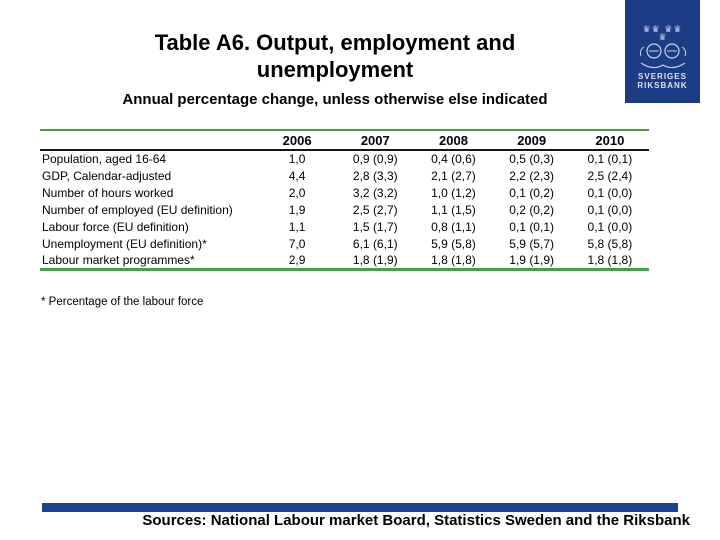 This screenshot has height=540, width=720. I want to click on cell-value: 1,8 (1,9), so click(375, 259).